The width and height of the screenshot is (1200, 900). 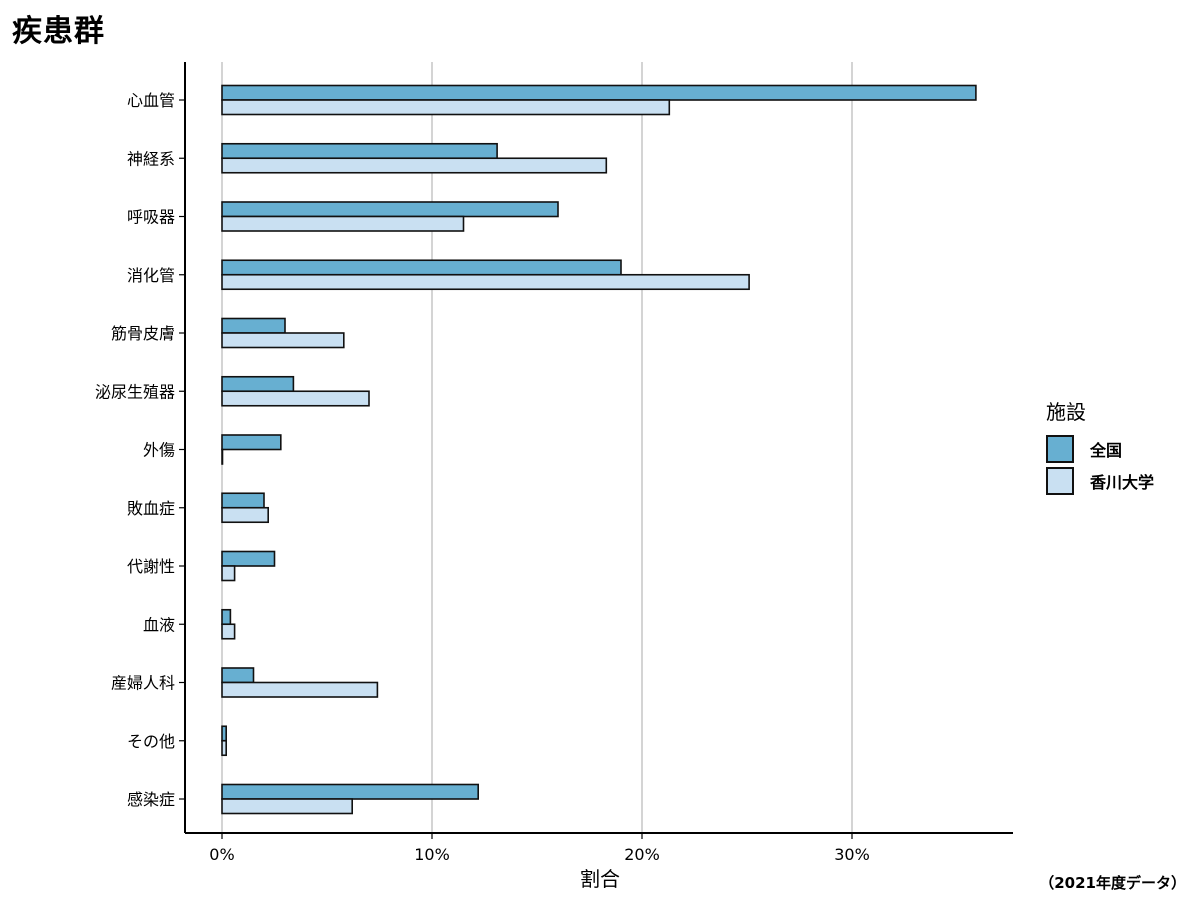 I want to click on y-tick-label: 筋骨皮膚, so click(x=143, y=333).